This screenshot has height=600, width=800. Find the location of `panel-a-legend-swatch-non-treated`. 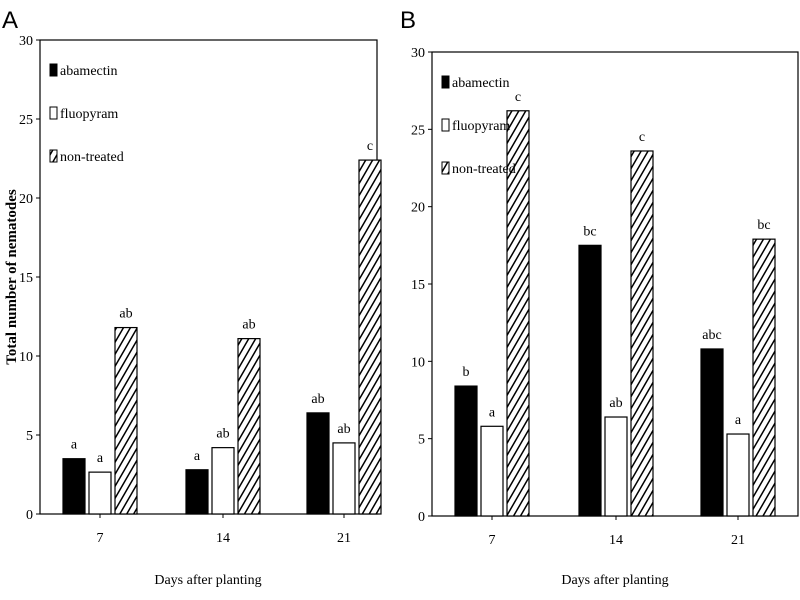

panel-a-legend-swatch-non-treated is located at coordinates (53, 156).